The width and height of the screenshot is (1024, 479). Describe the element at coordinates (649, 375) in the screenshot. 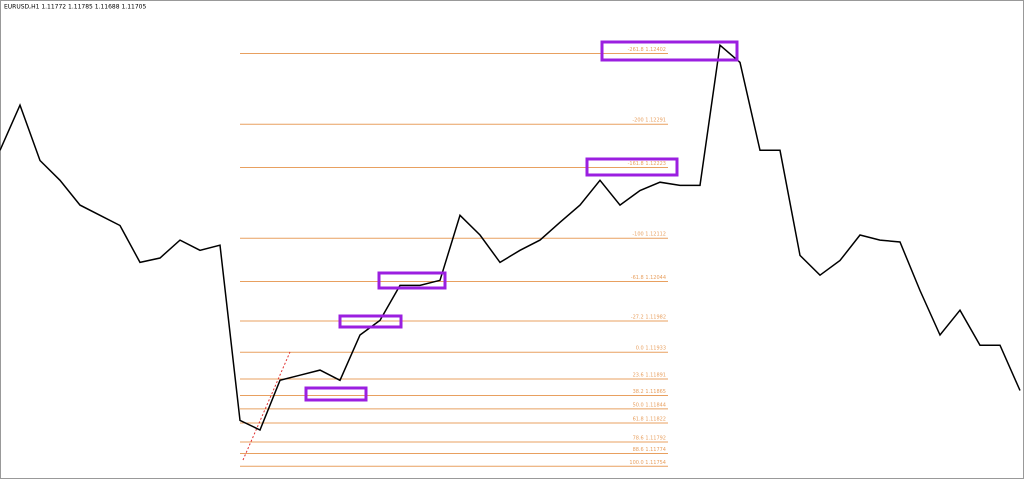

I see `fib-label: 23.6 1.11891` at that location.